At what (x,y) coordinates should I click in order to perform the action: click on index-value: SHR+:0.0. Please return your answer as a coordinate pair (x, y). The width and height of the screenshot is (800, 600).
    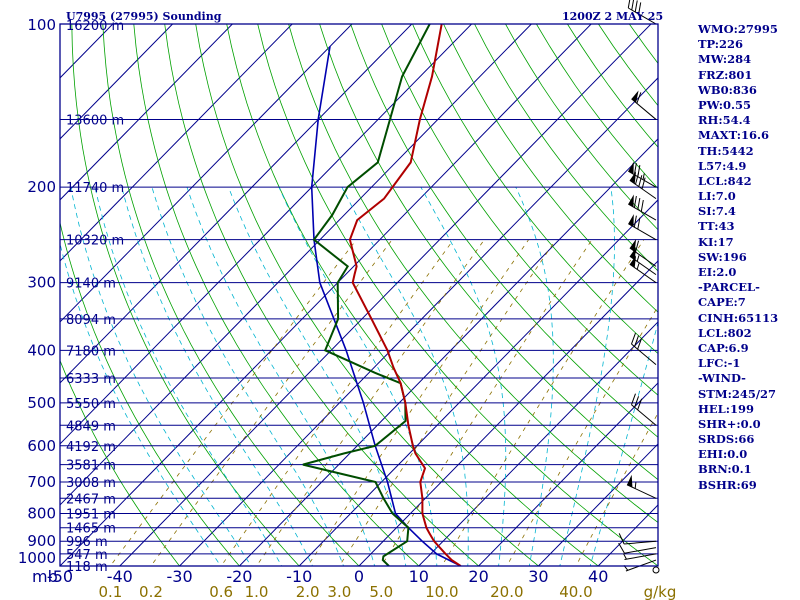
    Looking at the image, I should click on (729, 423).